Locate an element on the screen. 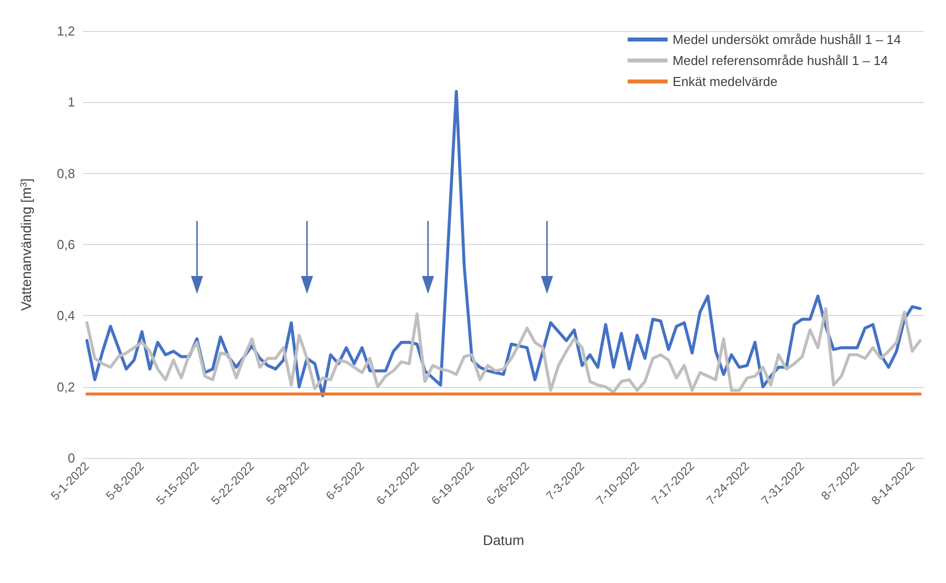 Image resolution: width=946 pixels, height=583 pixels. y-tick-label: 0,8 is located at coordinates (65, 173).